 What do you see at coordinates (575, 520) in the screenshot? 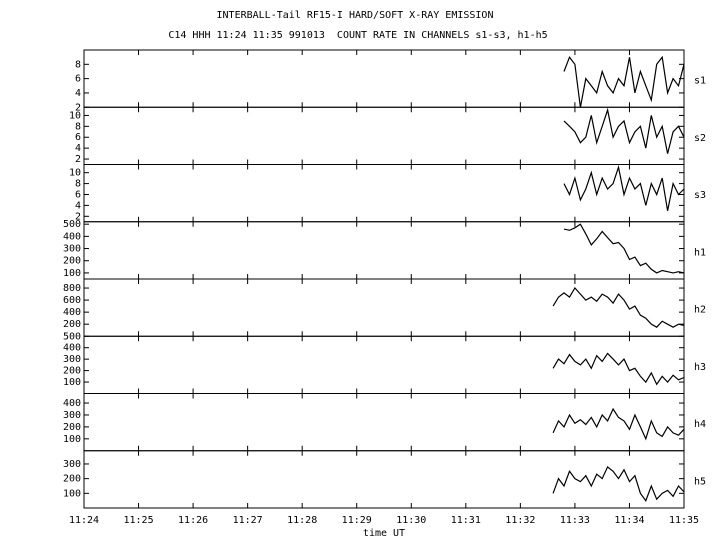
I see `x-tick-label: 11:33` at bounding box center [575, 520].